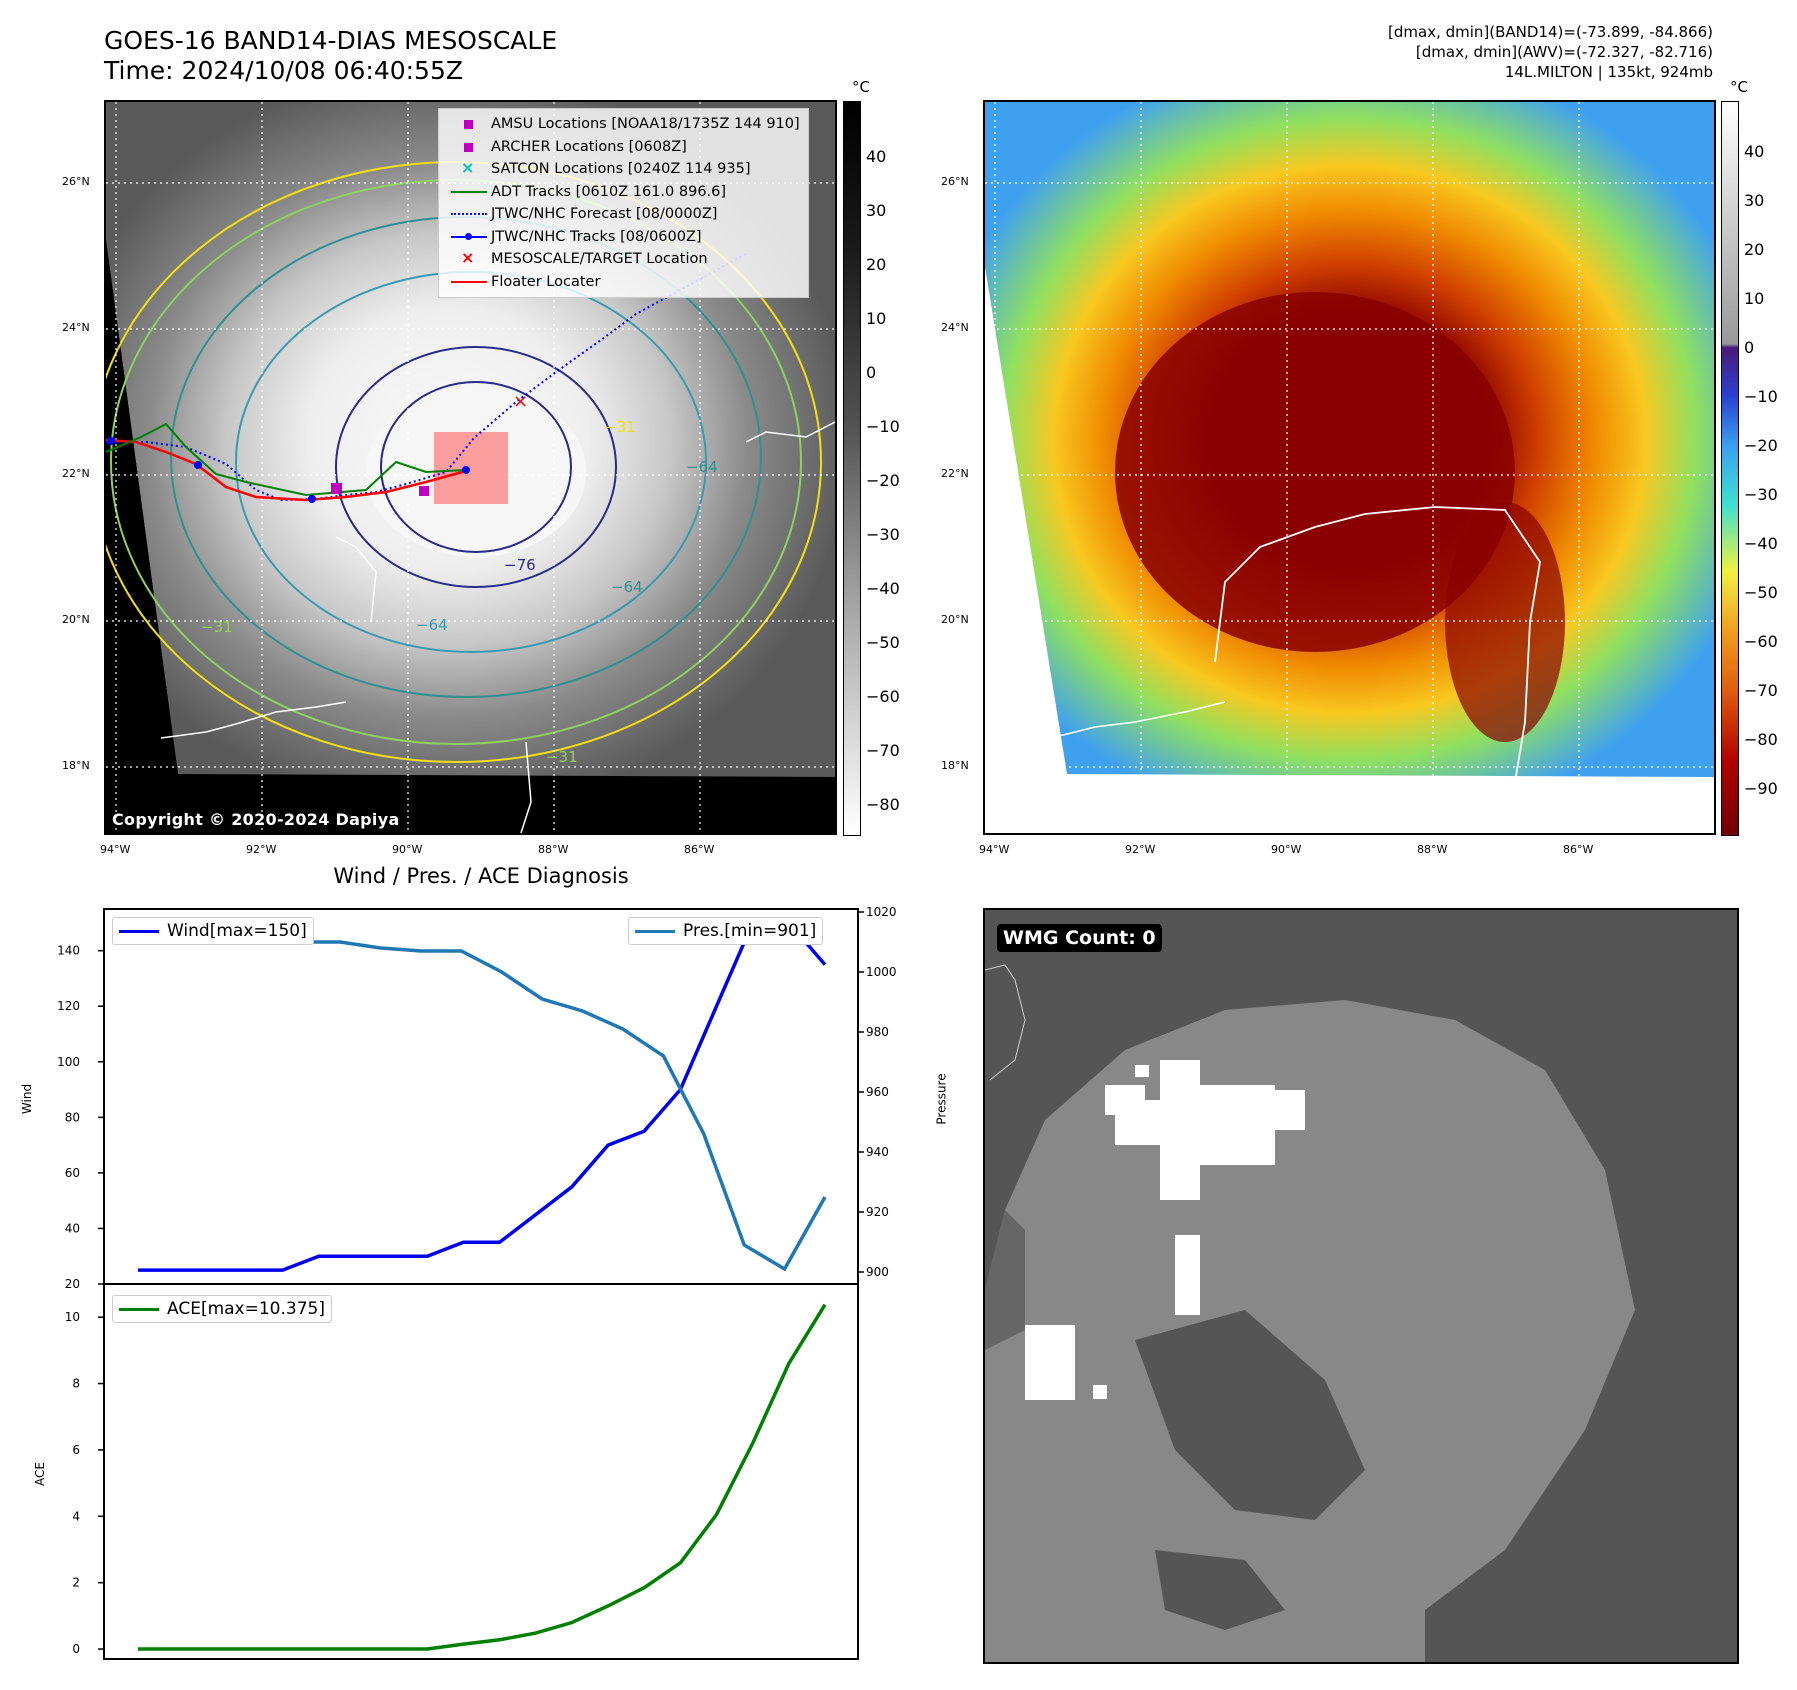  Describe the element at coordinates (623, 147) in the screenshot. I see `legend-item: ARCHER Locations [0608Z]` at that location.